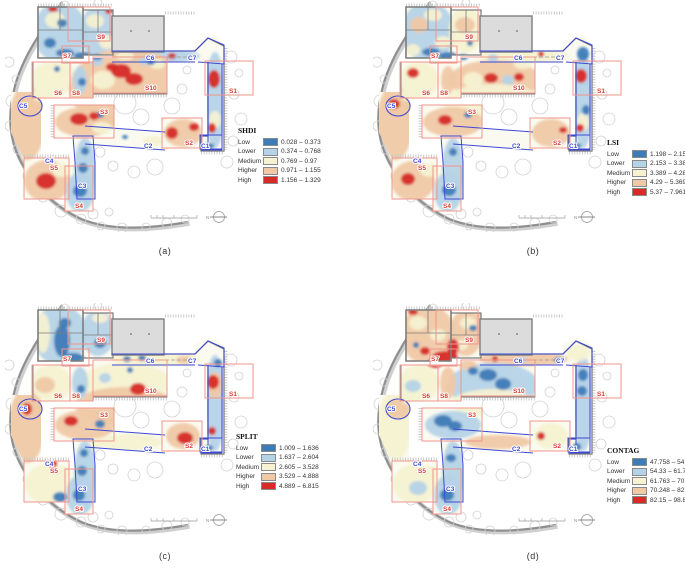 The width and height of the screenshot is (685, 585). I want to click on region-label: S8, so click(76, 396).